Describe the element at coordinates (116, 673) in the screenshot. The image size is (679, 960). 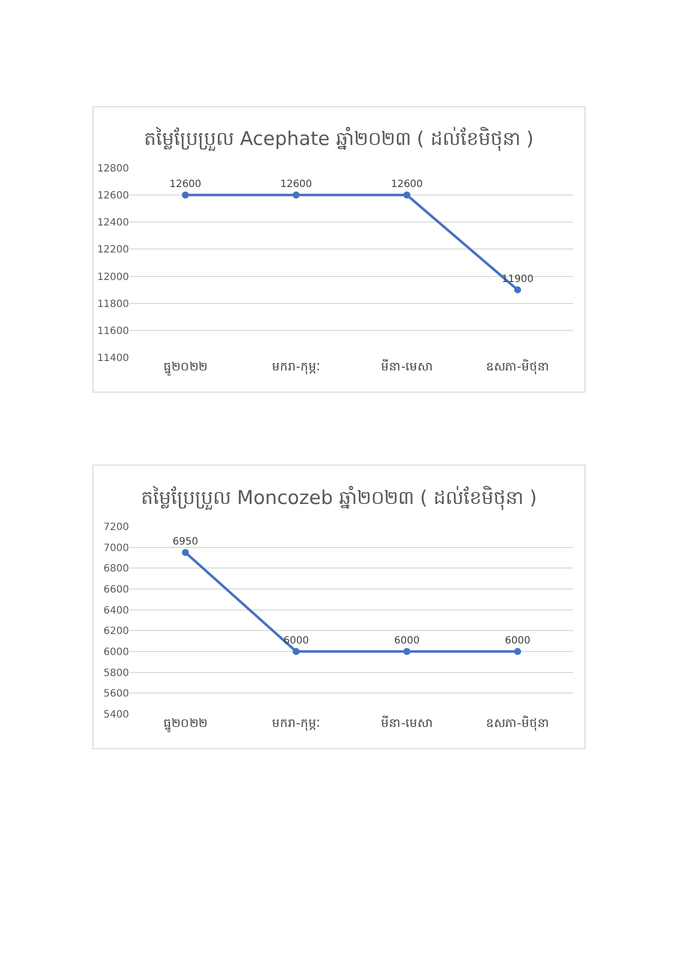
I see `y-tick-label: 5800` at that location.